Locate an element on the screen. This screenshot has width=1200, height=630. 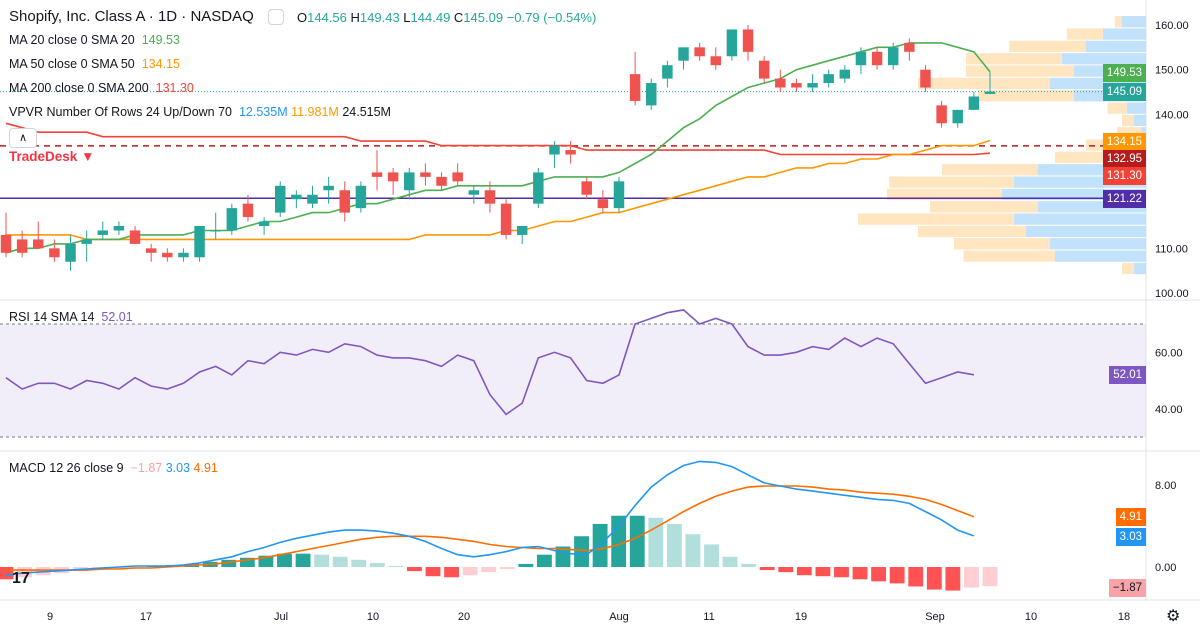
price-tick-label: 160.00 is located at coordinates (1172, 26).